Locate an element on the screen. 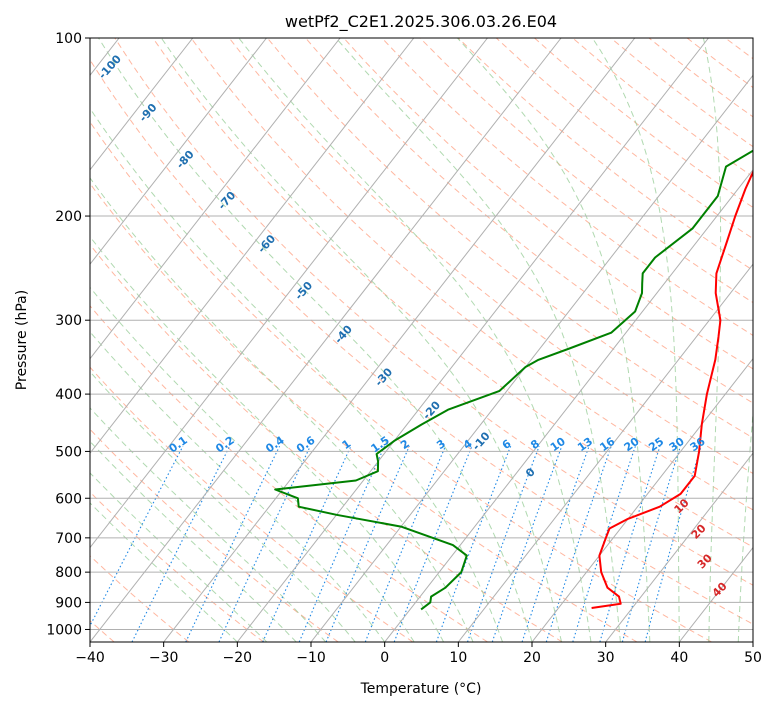  x-tick-label: −20 is located at coordinates (238, 658).